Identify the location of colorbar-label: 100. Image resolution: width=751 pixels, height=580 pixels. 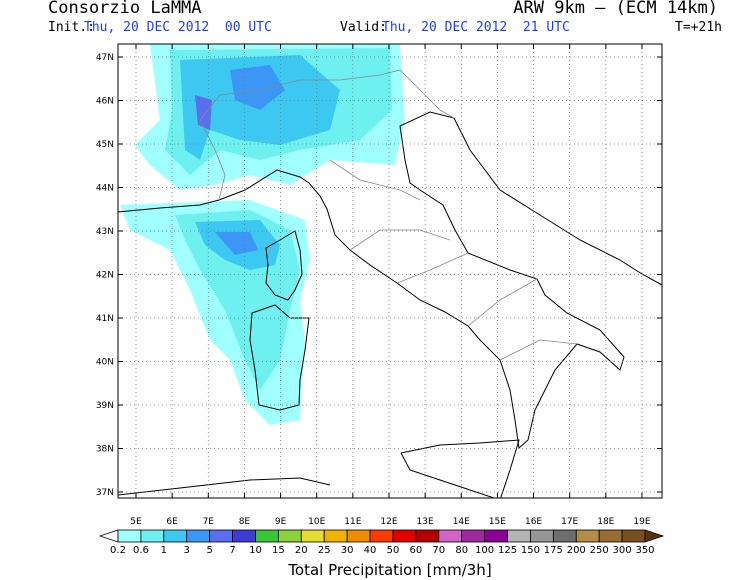
(484, 550).